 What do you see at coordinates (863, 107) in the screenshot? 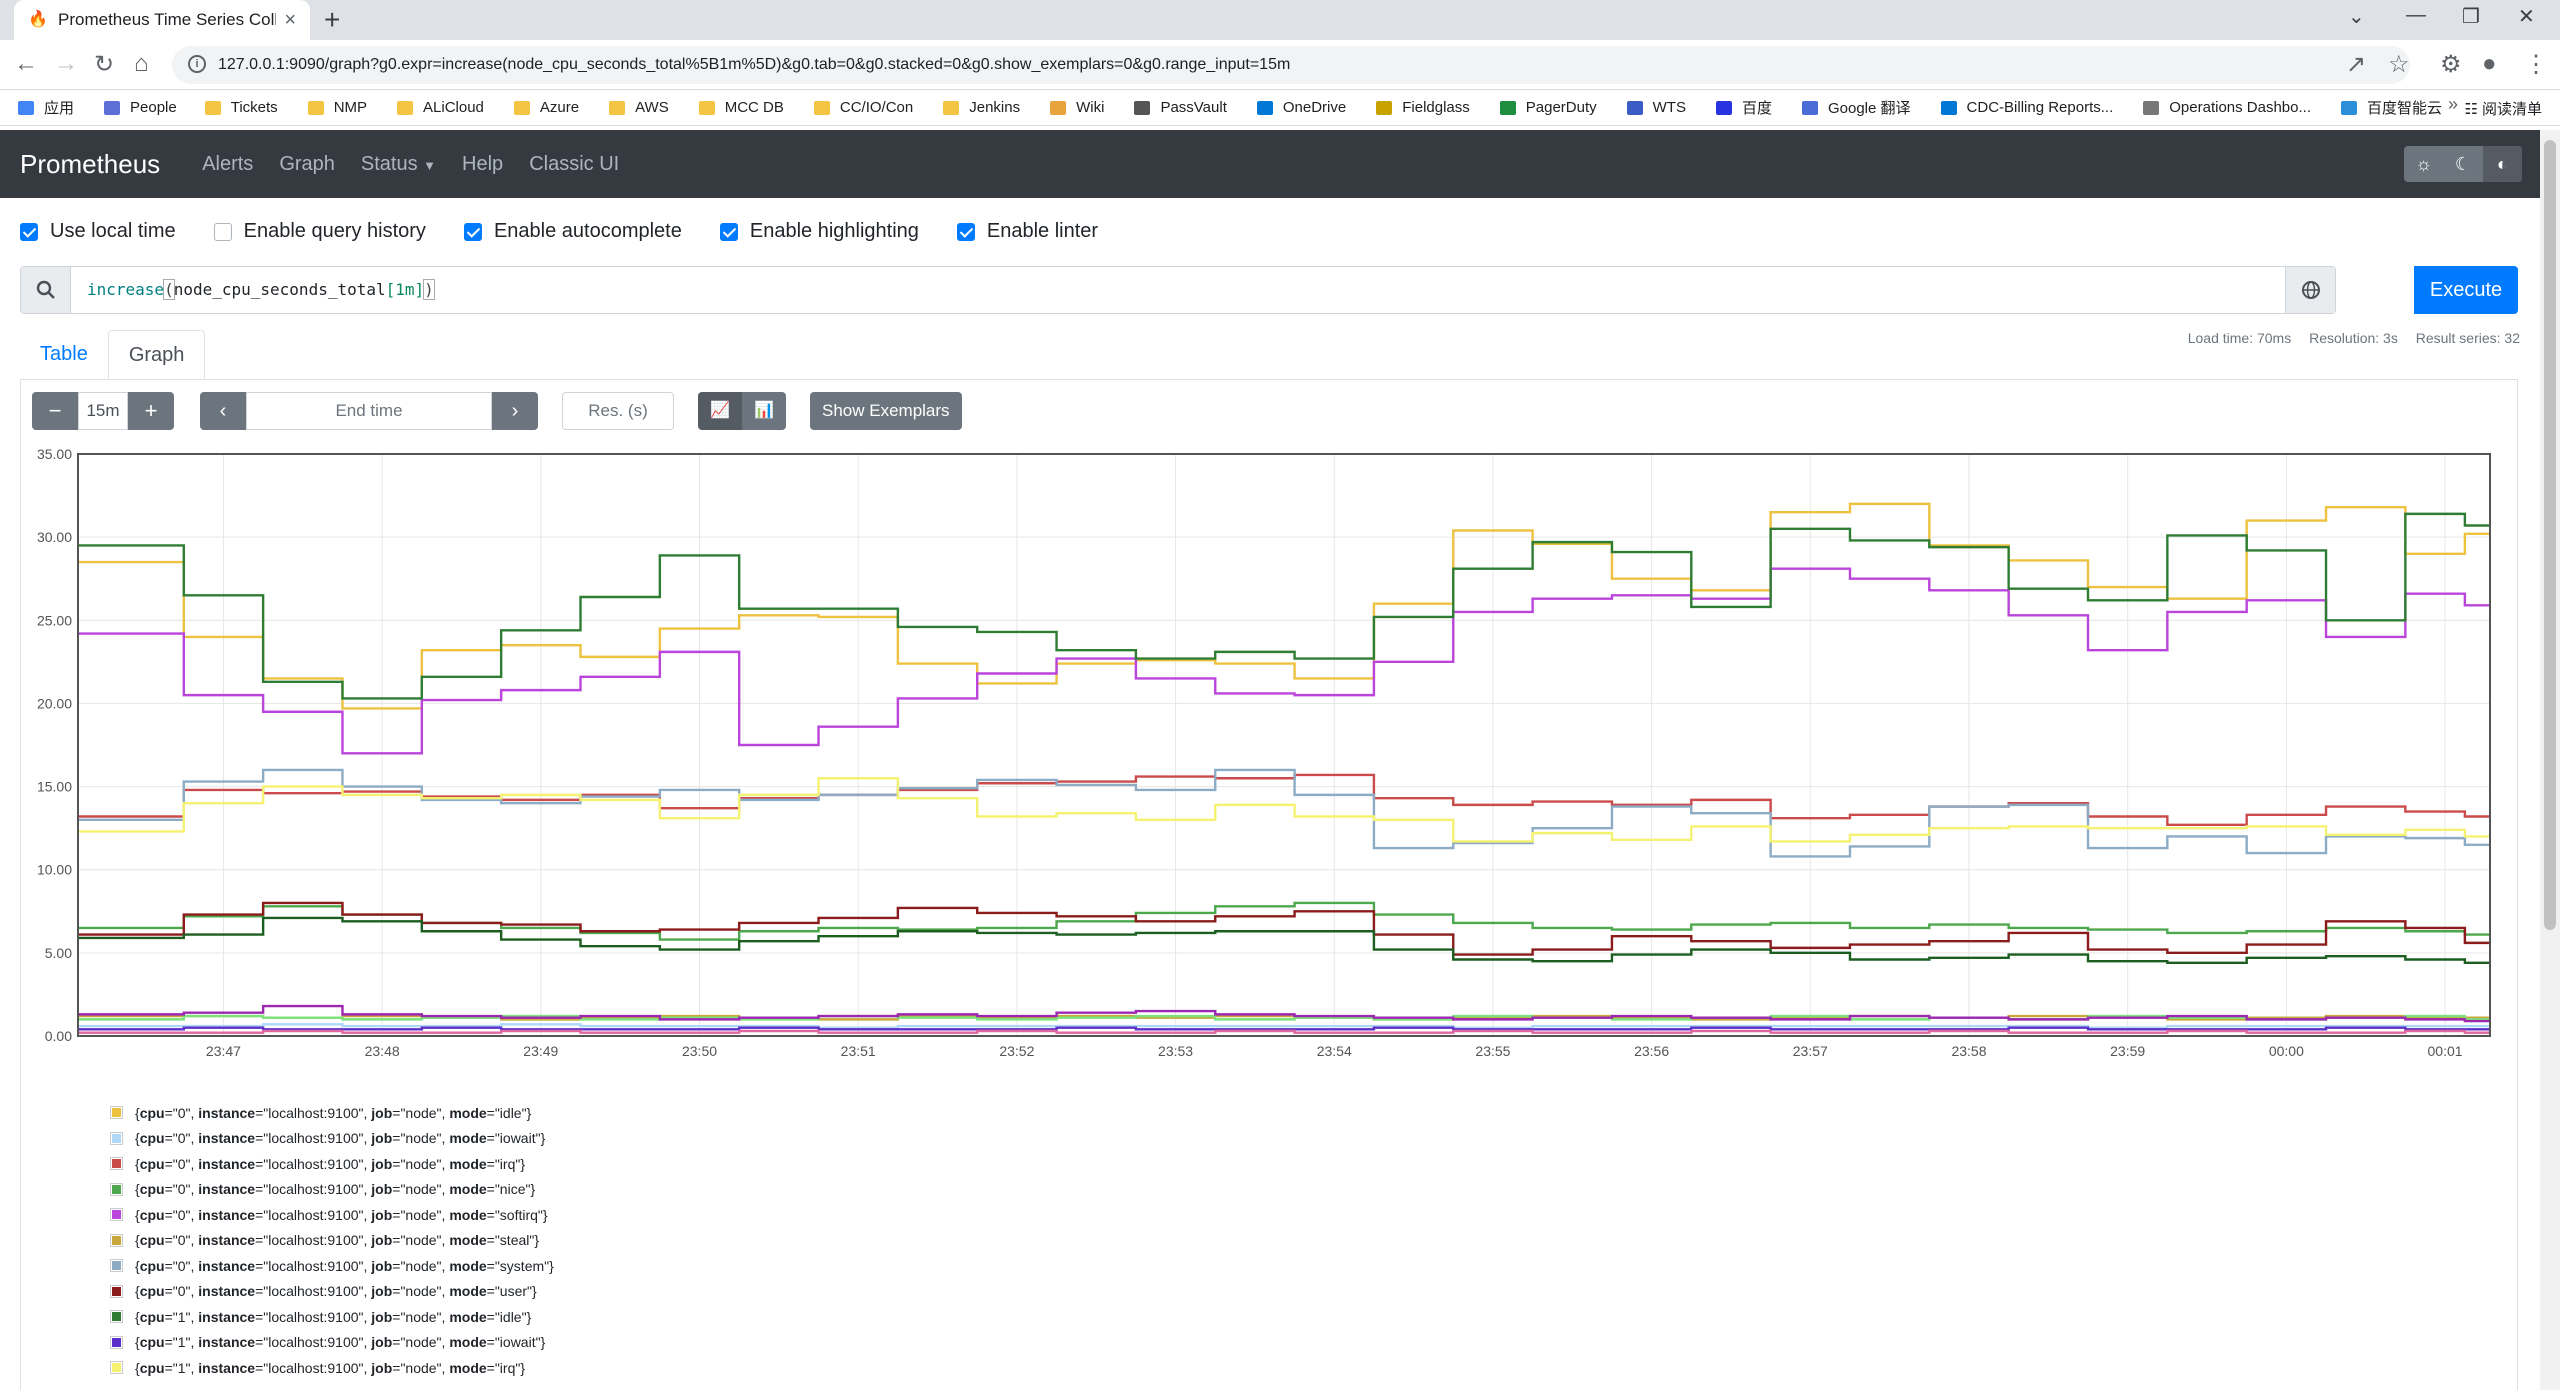
I see `bookmark-item: CC/IO/Con` at bounding box center [863, 107].